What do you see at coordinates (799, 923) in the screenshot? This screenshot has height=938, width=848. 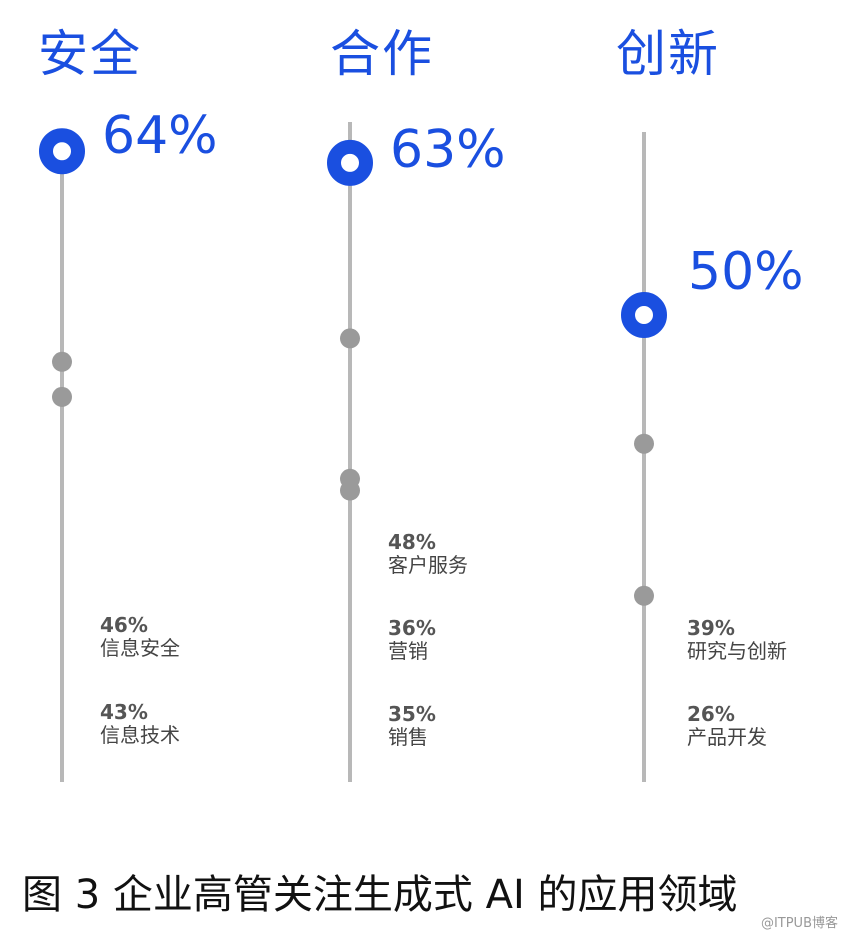 I see `watermark: @ITPUB博客` at bounding box center [799, 923].